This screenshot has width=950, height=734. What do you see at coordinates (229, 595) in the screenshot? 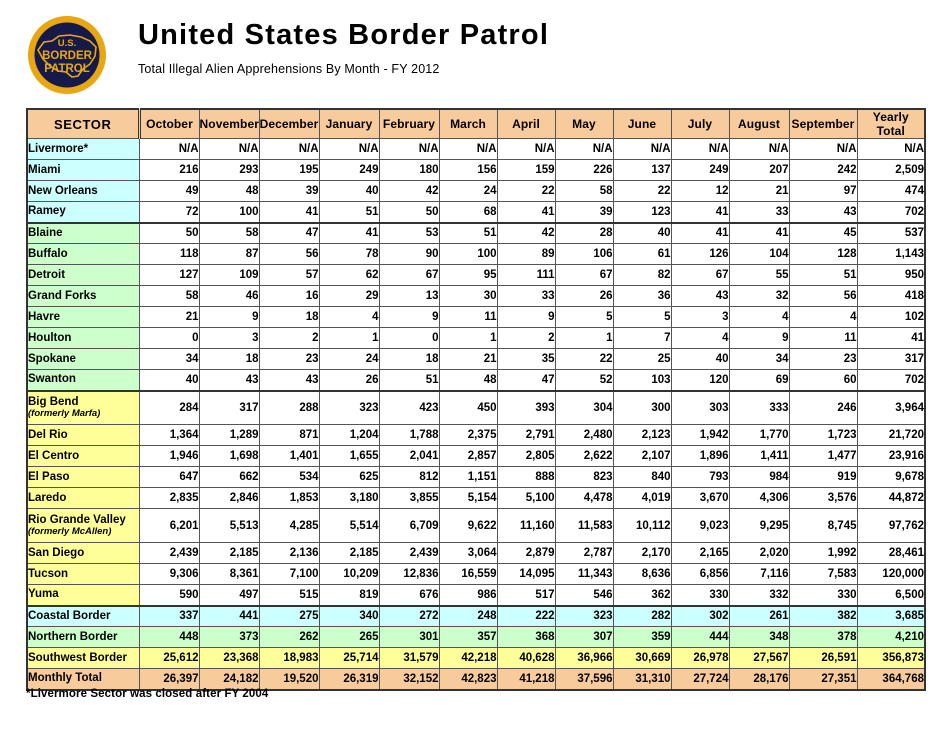
I see `cell-yuma-november: 497` at bounding box center [229, 595].